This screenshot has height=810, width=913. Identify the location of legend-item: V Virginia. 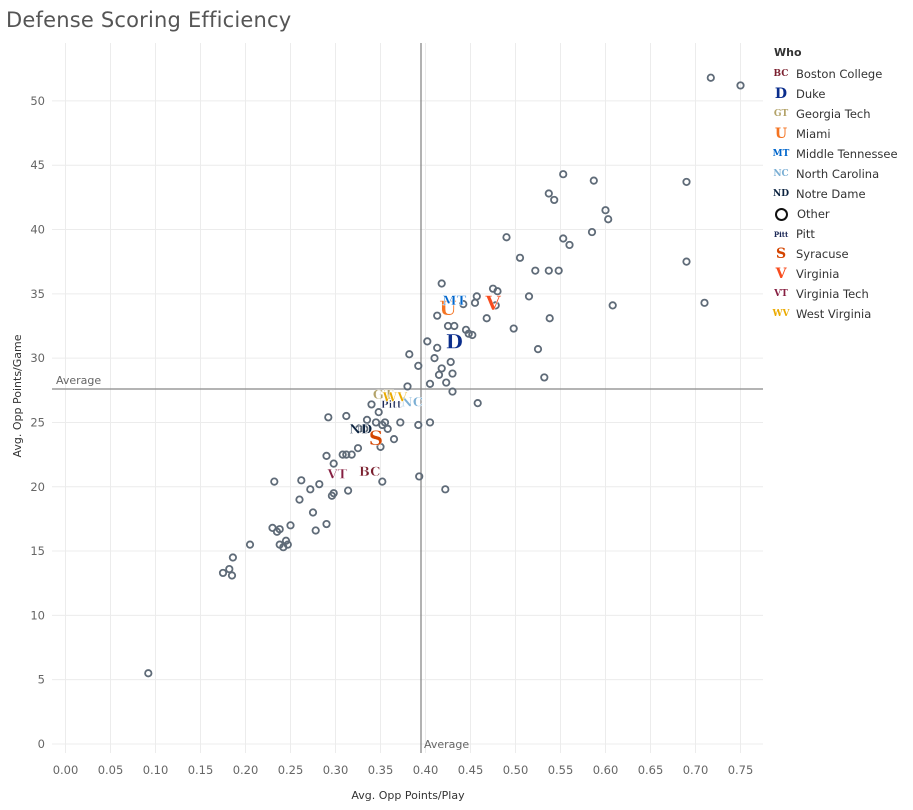
(843, 274).